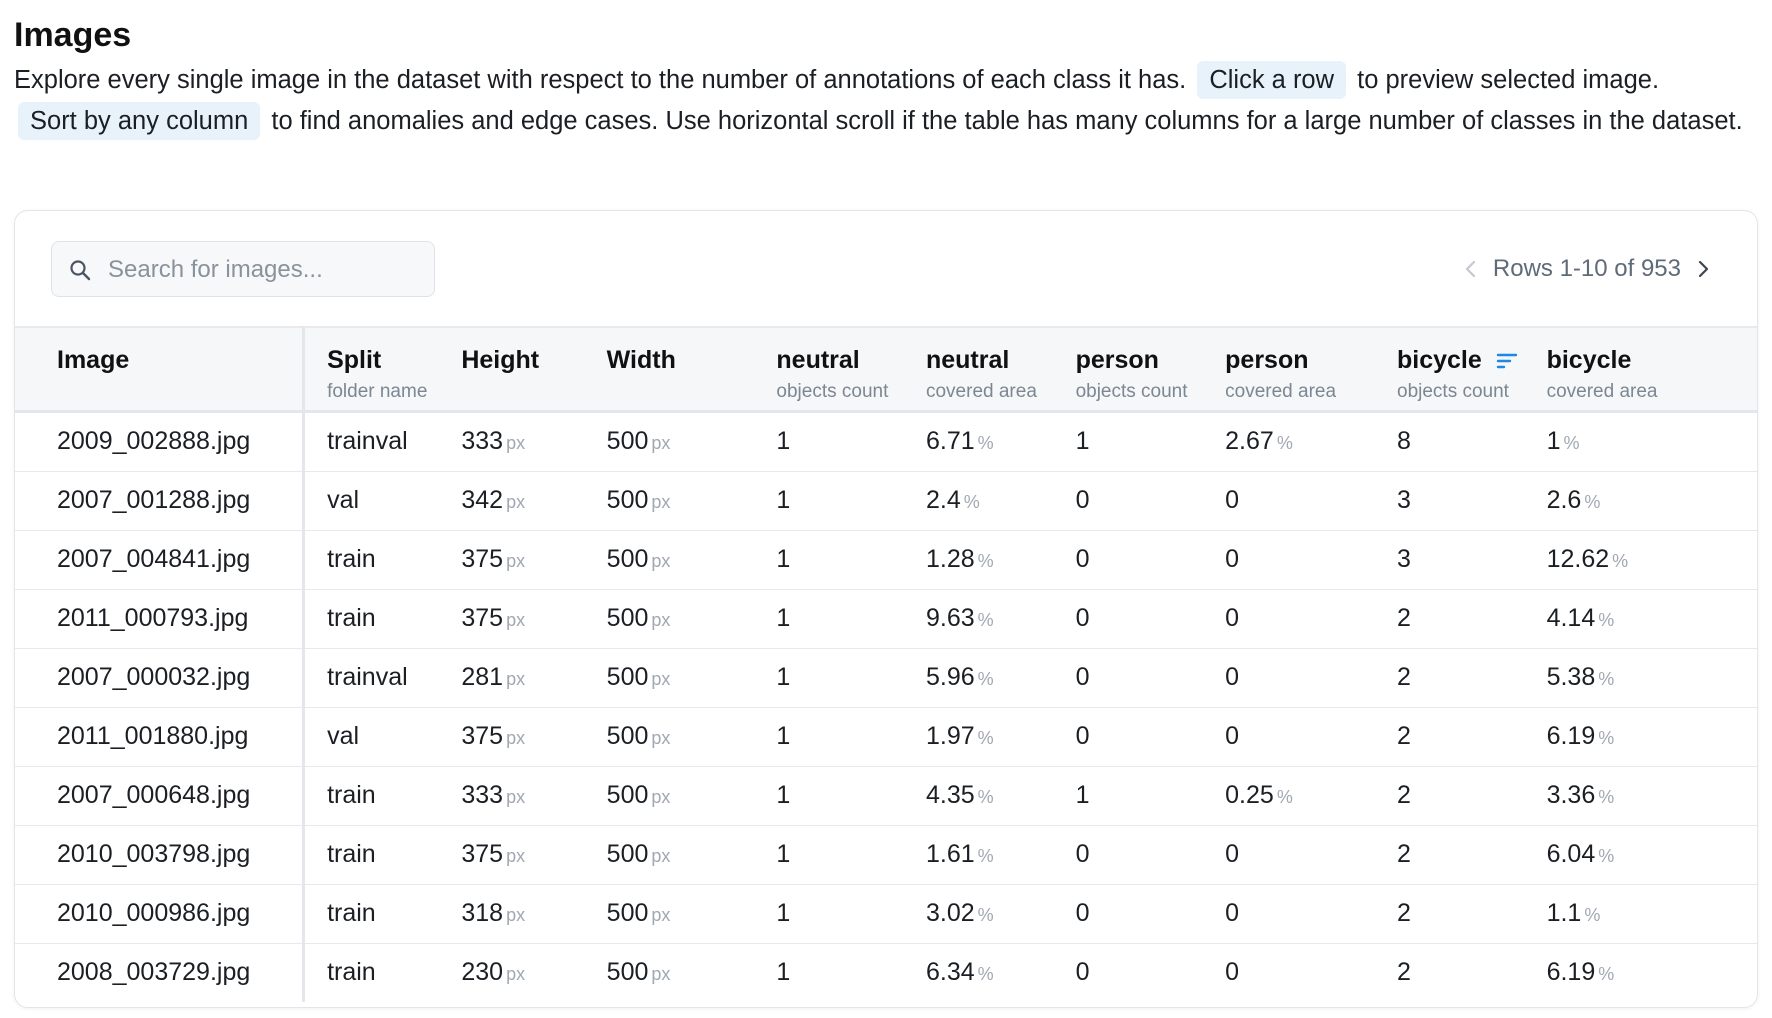  Describe the element at coordinates (512, 914) in the screenshot. I see `cell-height: 318 px` at that location.